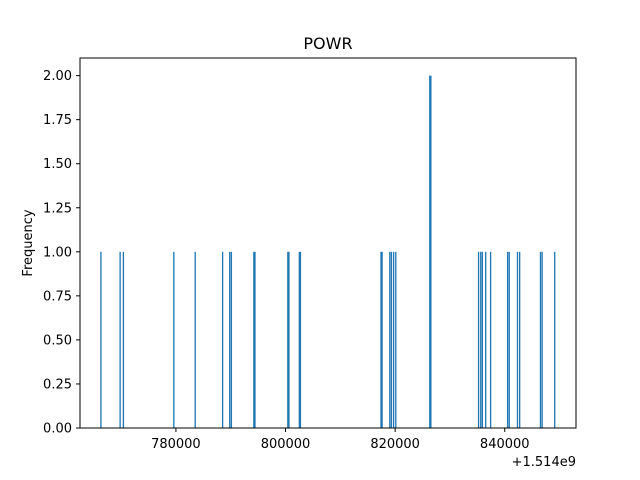 The image size is (640, 480). Describe the element at coordinates (57, 296) in the screenshot. I see `y-tick-label-3: 0.75` at that location.